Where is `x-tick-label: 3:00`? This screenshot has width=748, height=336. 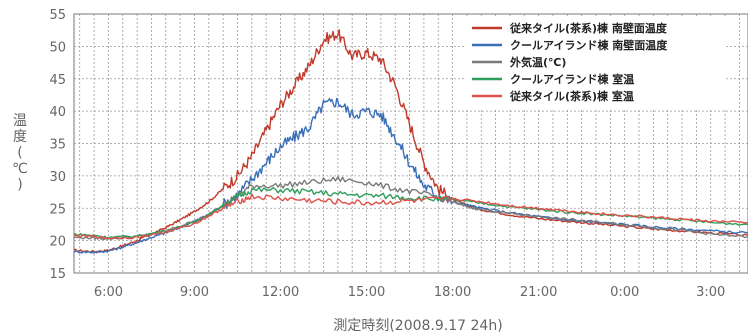 x-tick-label: 3:00 is located at coordinates (710, 292).